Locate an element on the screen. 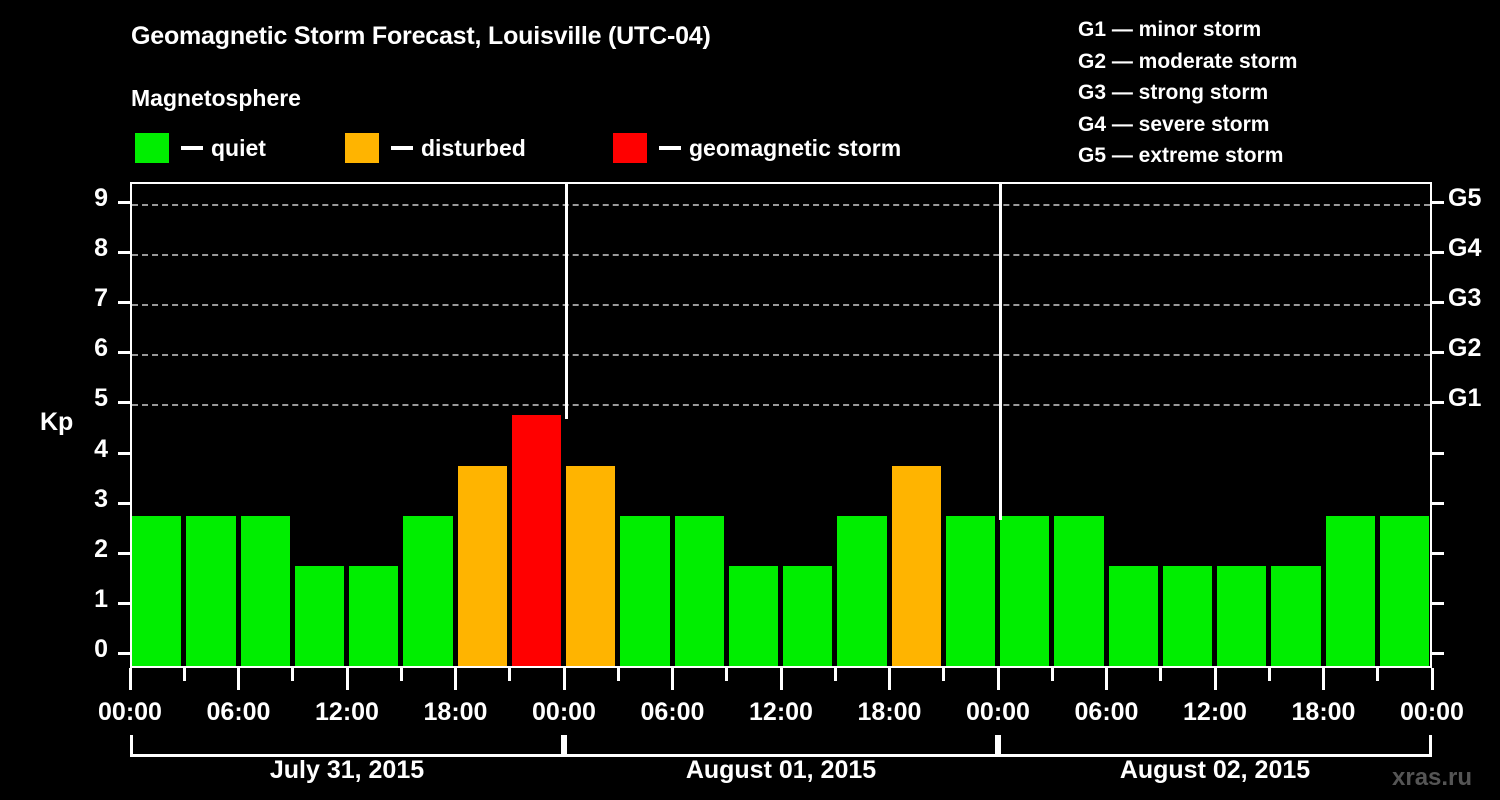  y-axis-tick-label: 7 is located at coordinates (101, 298).